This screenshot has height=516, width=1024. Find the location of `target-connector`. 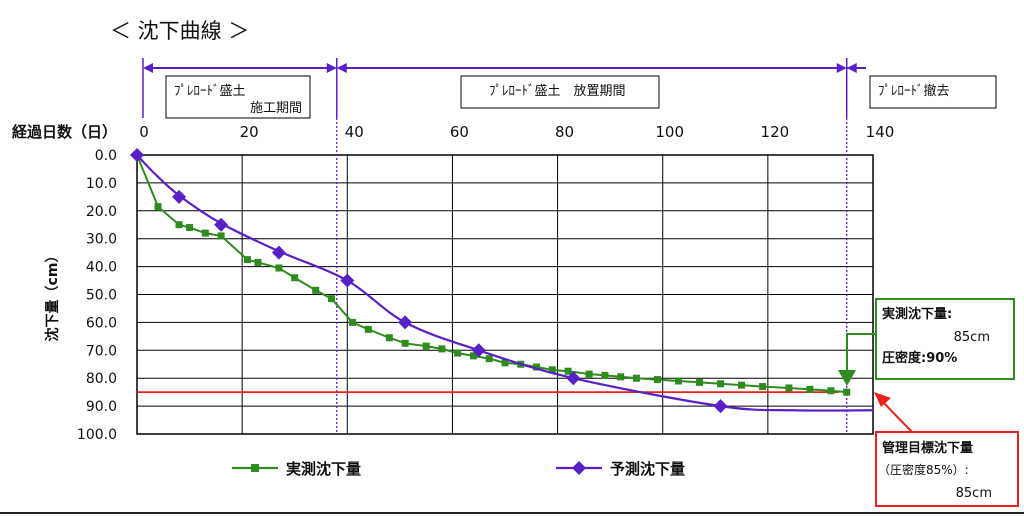

target-connector is located at coordinates (896, 416).